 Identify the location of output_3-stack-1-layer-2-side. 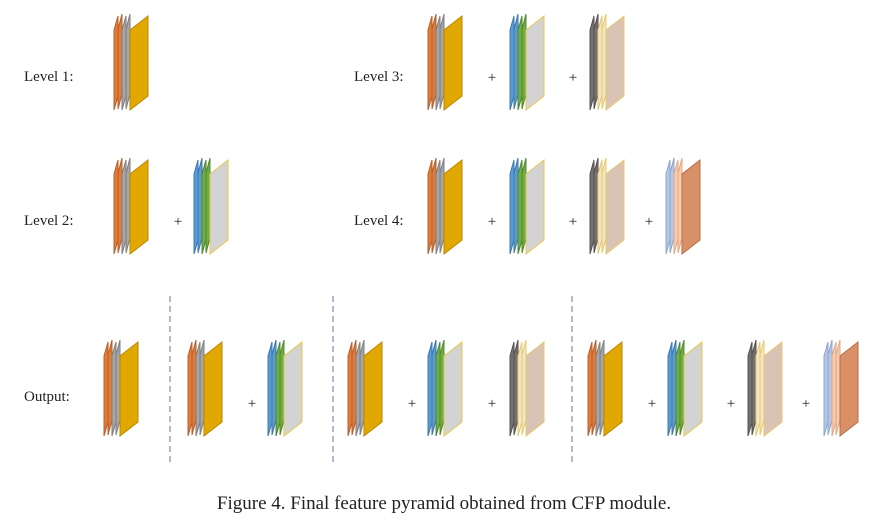
(362, 387).